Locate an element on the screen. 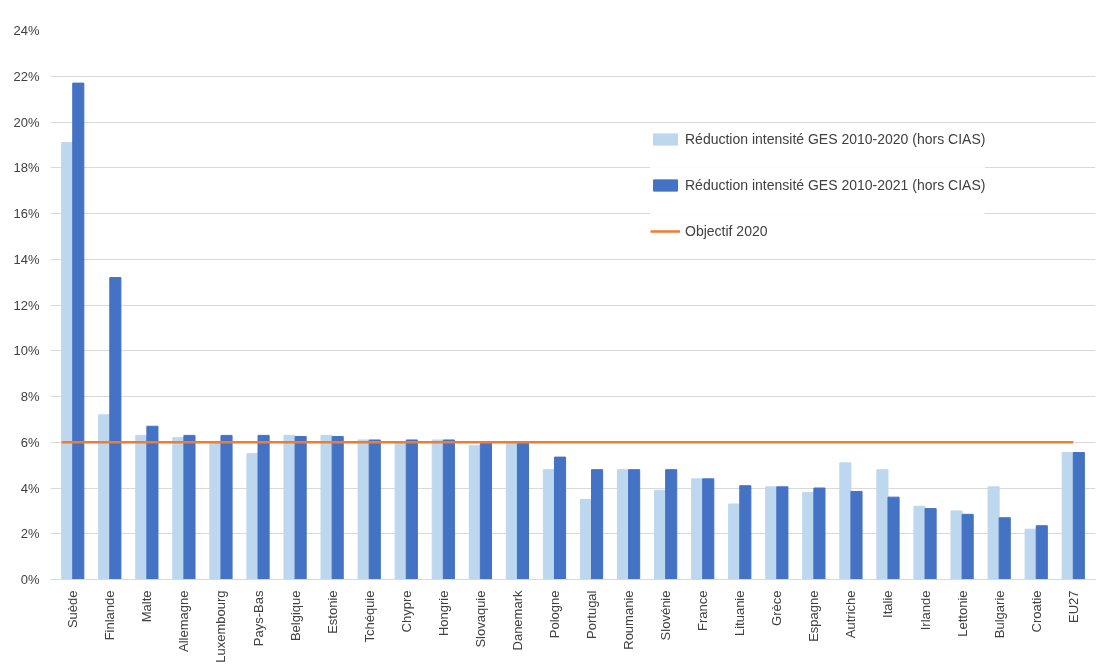 This screenshot has width=1113, height=671. y-tick-label: 14% is located at coordinates (26, 259).